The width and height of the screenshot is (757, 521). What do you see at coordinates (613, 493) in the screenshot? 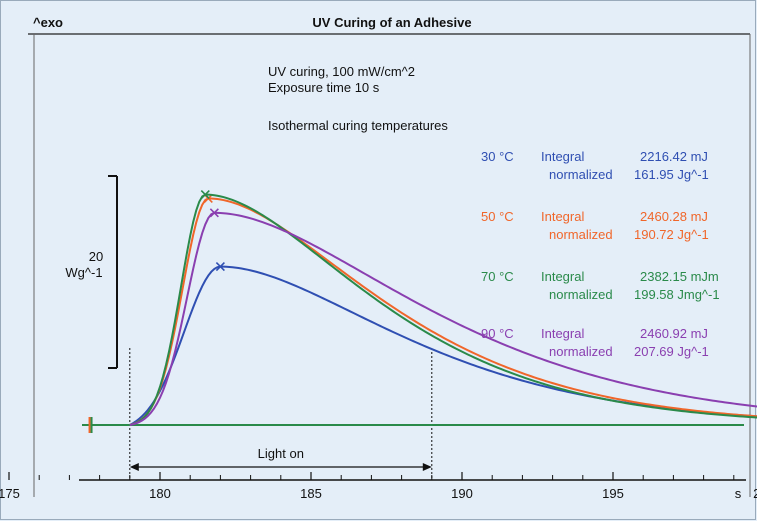
I see `x-tick-label-4: 195` at bounding box center [613, 493].